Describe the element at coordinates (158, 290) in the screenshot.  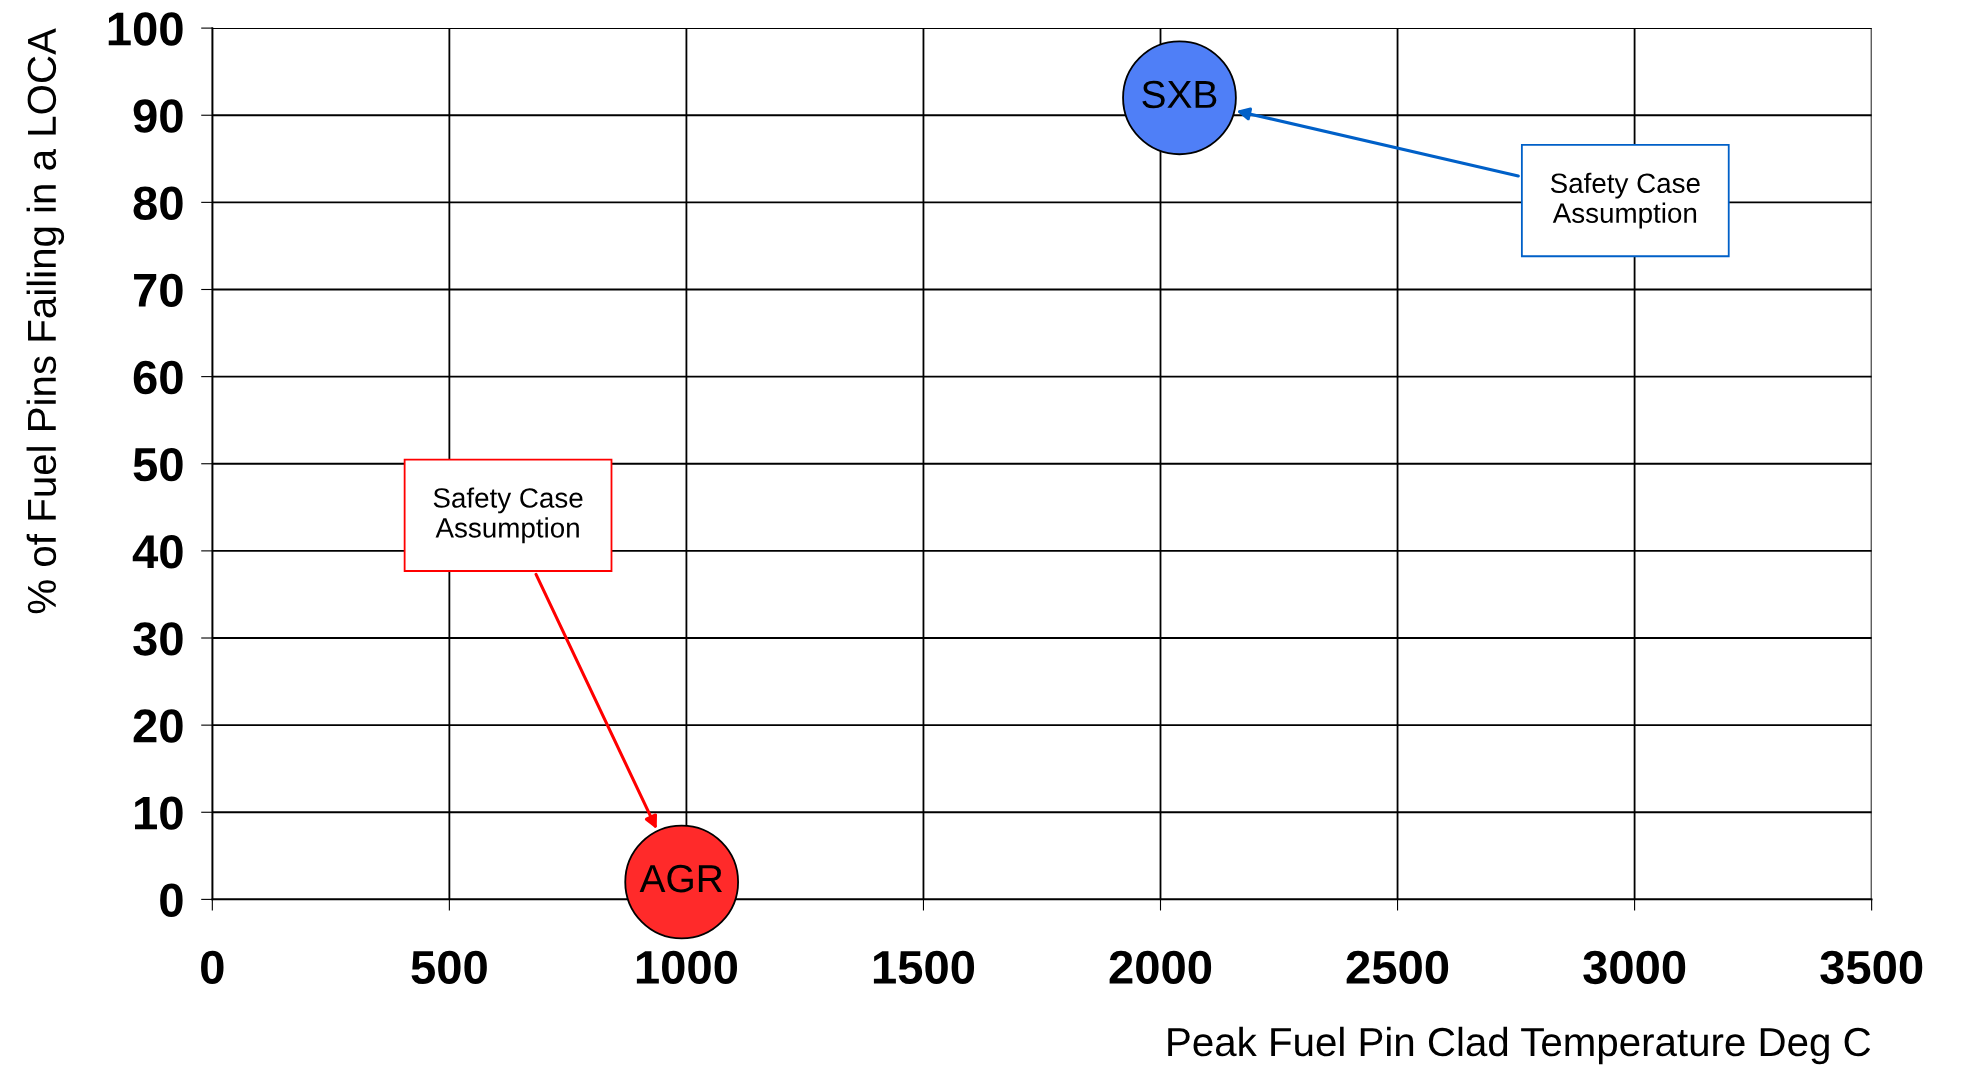
I see `y-tick-label: 70` at that location.